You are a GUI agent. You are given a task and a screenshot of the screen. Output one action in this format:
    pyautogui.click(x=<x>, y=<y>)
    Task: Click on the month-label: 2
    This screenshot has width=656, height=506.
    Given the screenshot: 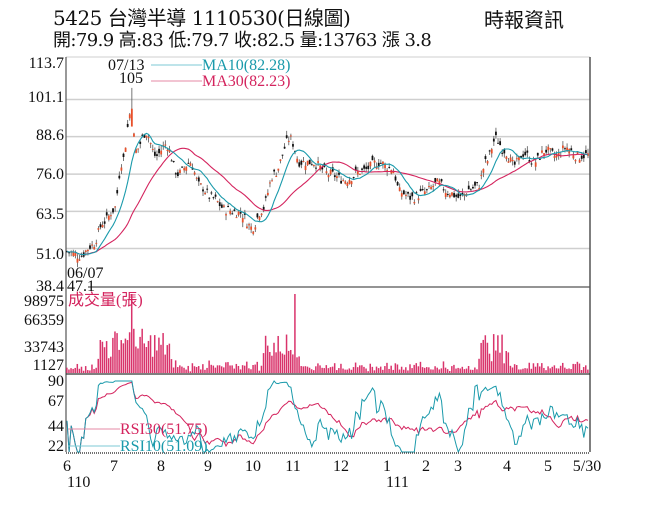 What is the action you would take?
    pyautogui.click(x=426, y=466)
    